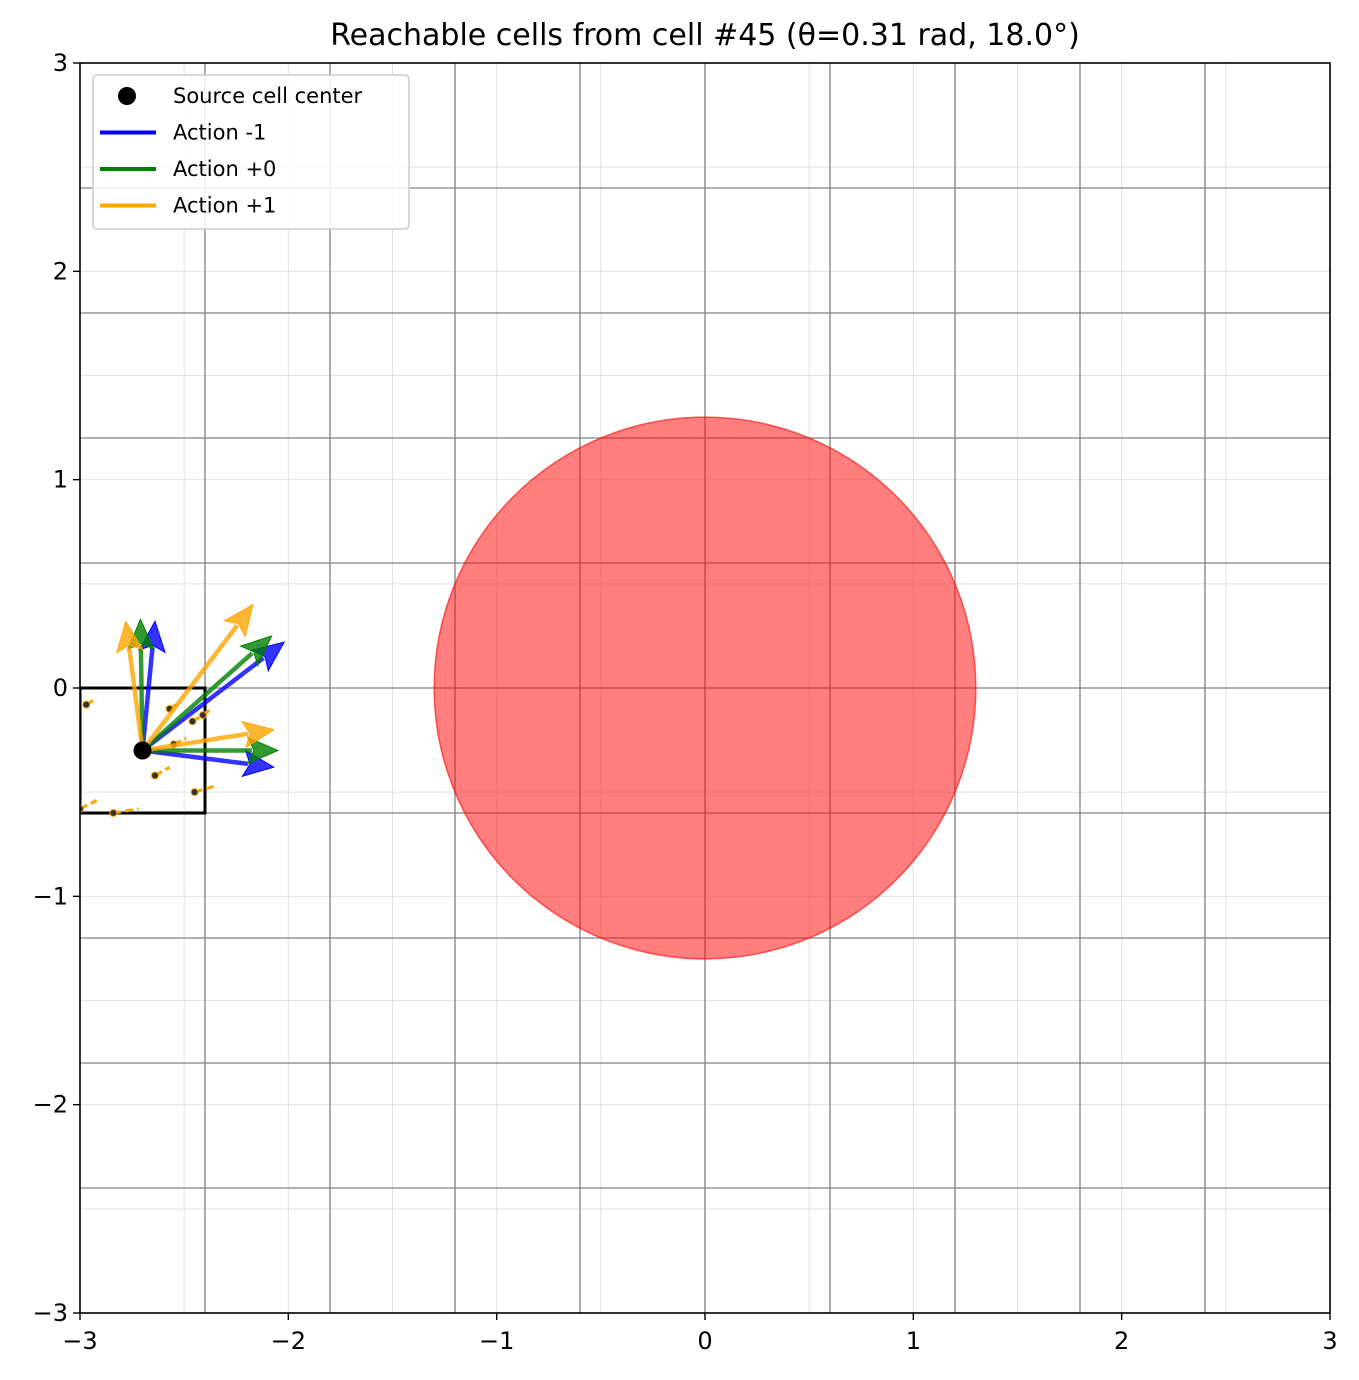 Image resolution: width=1359 pixels, height=1380 pixels. What do you see at coordinates (60, 63) in the screenshot?
I see `y-tick-label: 3` at bounding box center [60, 63].